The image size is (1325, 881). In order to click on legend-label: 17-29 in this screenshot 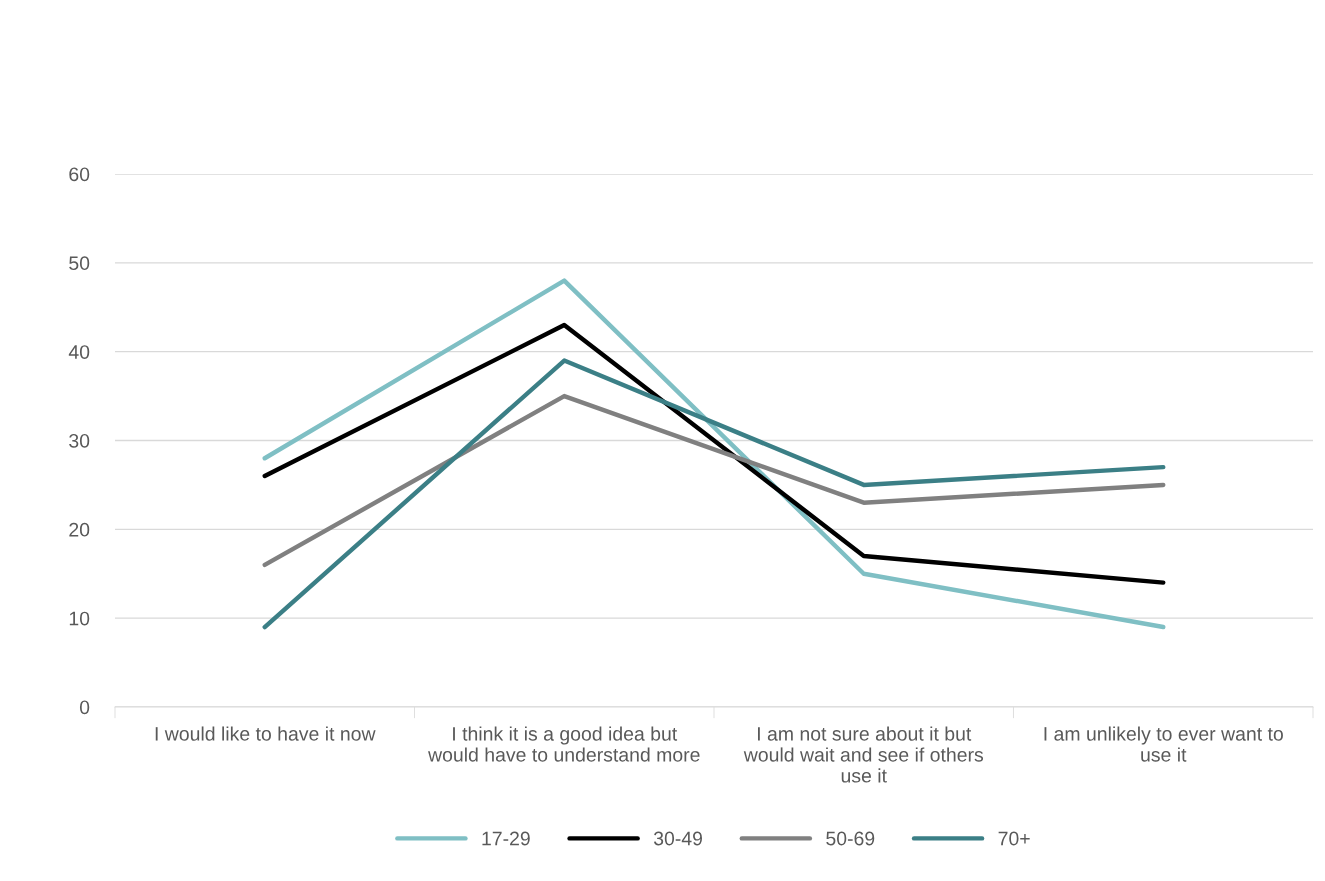, I will do `click(506, 838)`.